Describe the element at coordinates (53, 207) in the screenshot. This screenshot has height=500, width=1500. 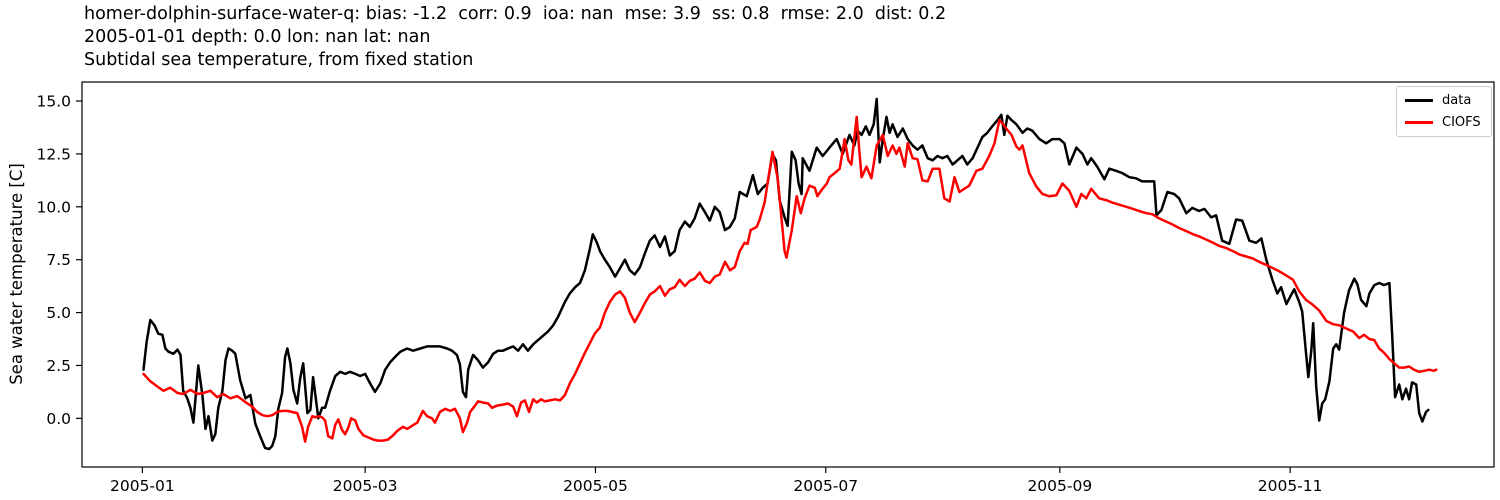
I see `y-tick-label: 10.0` at that location.